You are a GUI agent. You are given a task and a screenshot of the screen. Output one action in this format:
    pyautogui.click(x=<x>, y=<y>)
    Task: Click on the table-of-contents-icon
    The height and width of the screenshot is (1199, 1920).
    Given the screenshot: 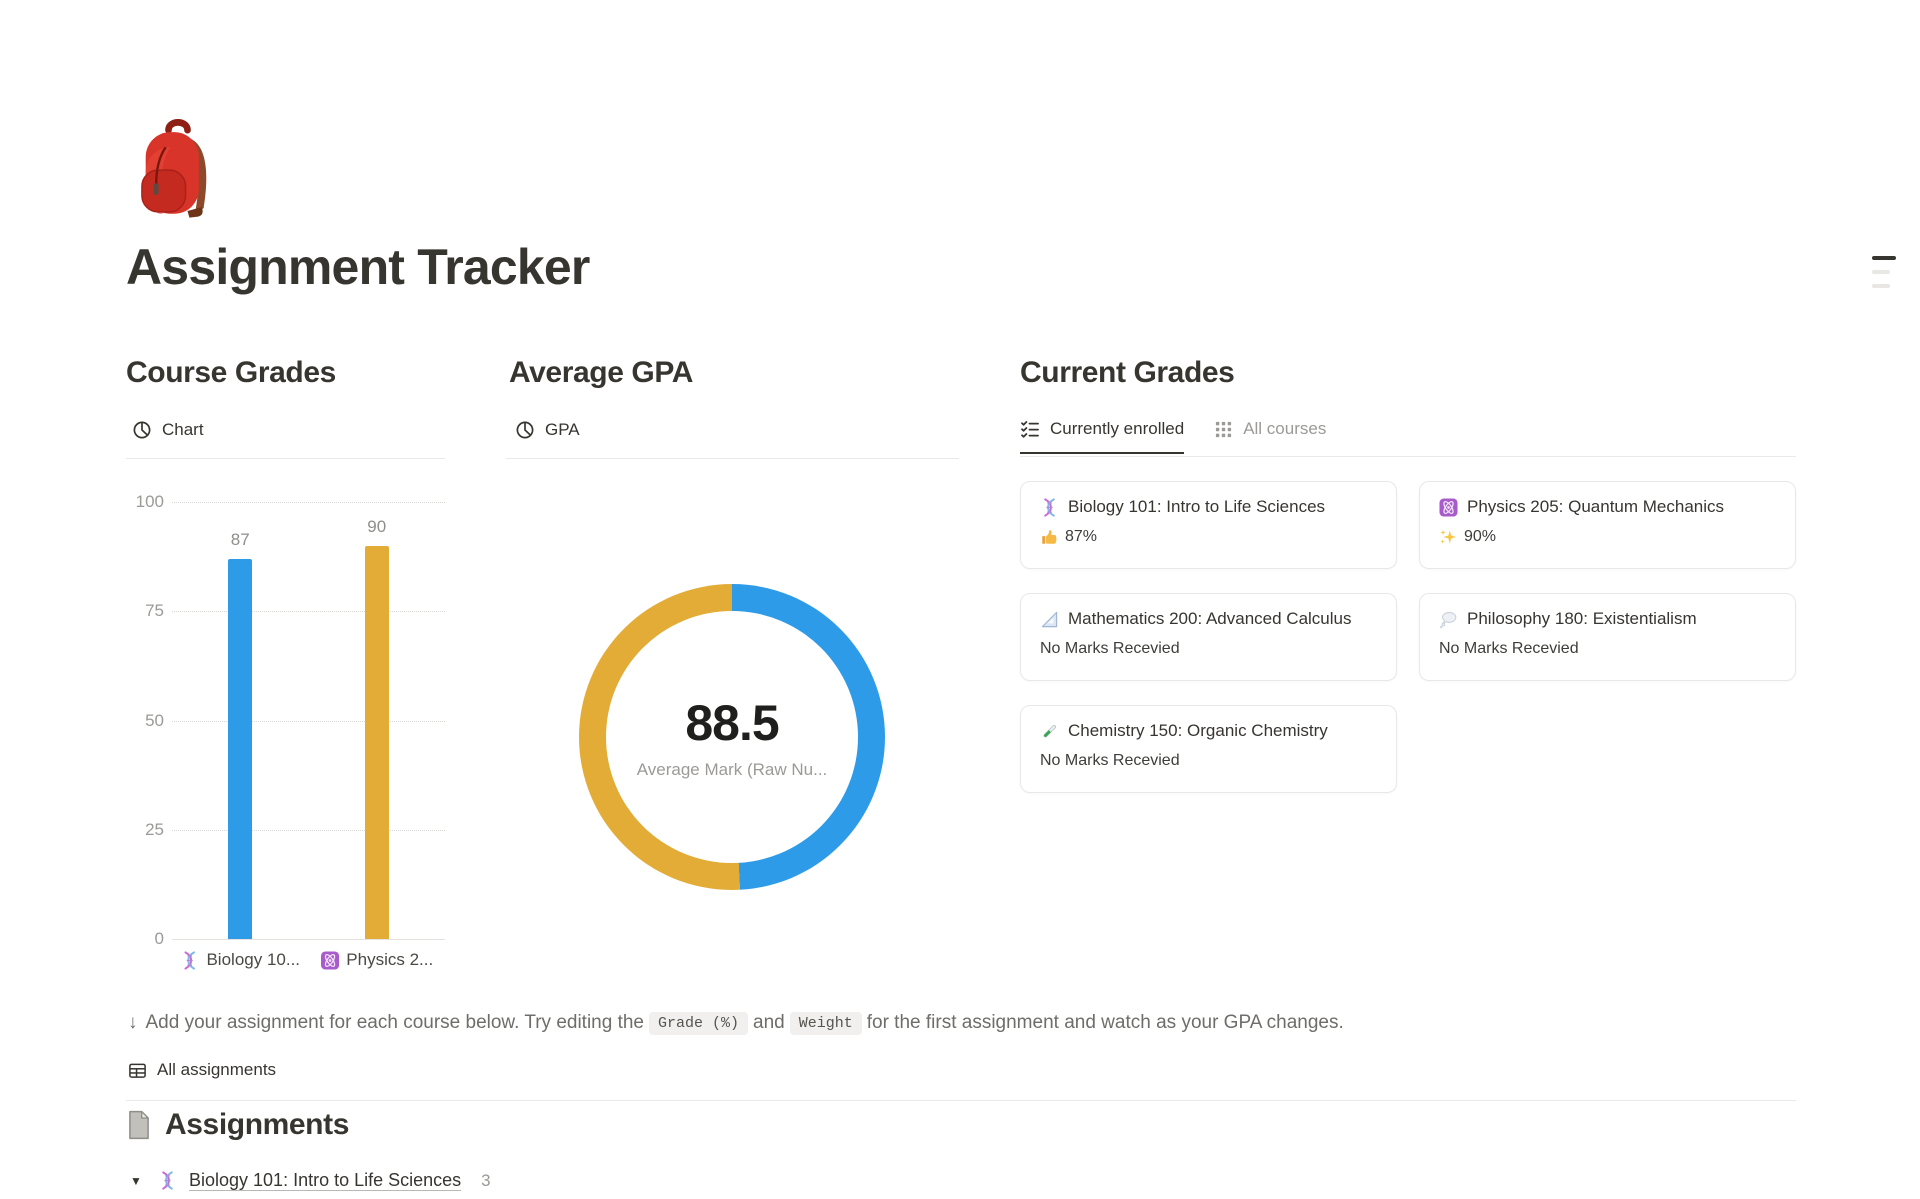 What is the action you would take?
    pyautogui.click(x=1884, y=272)
    